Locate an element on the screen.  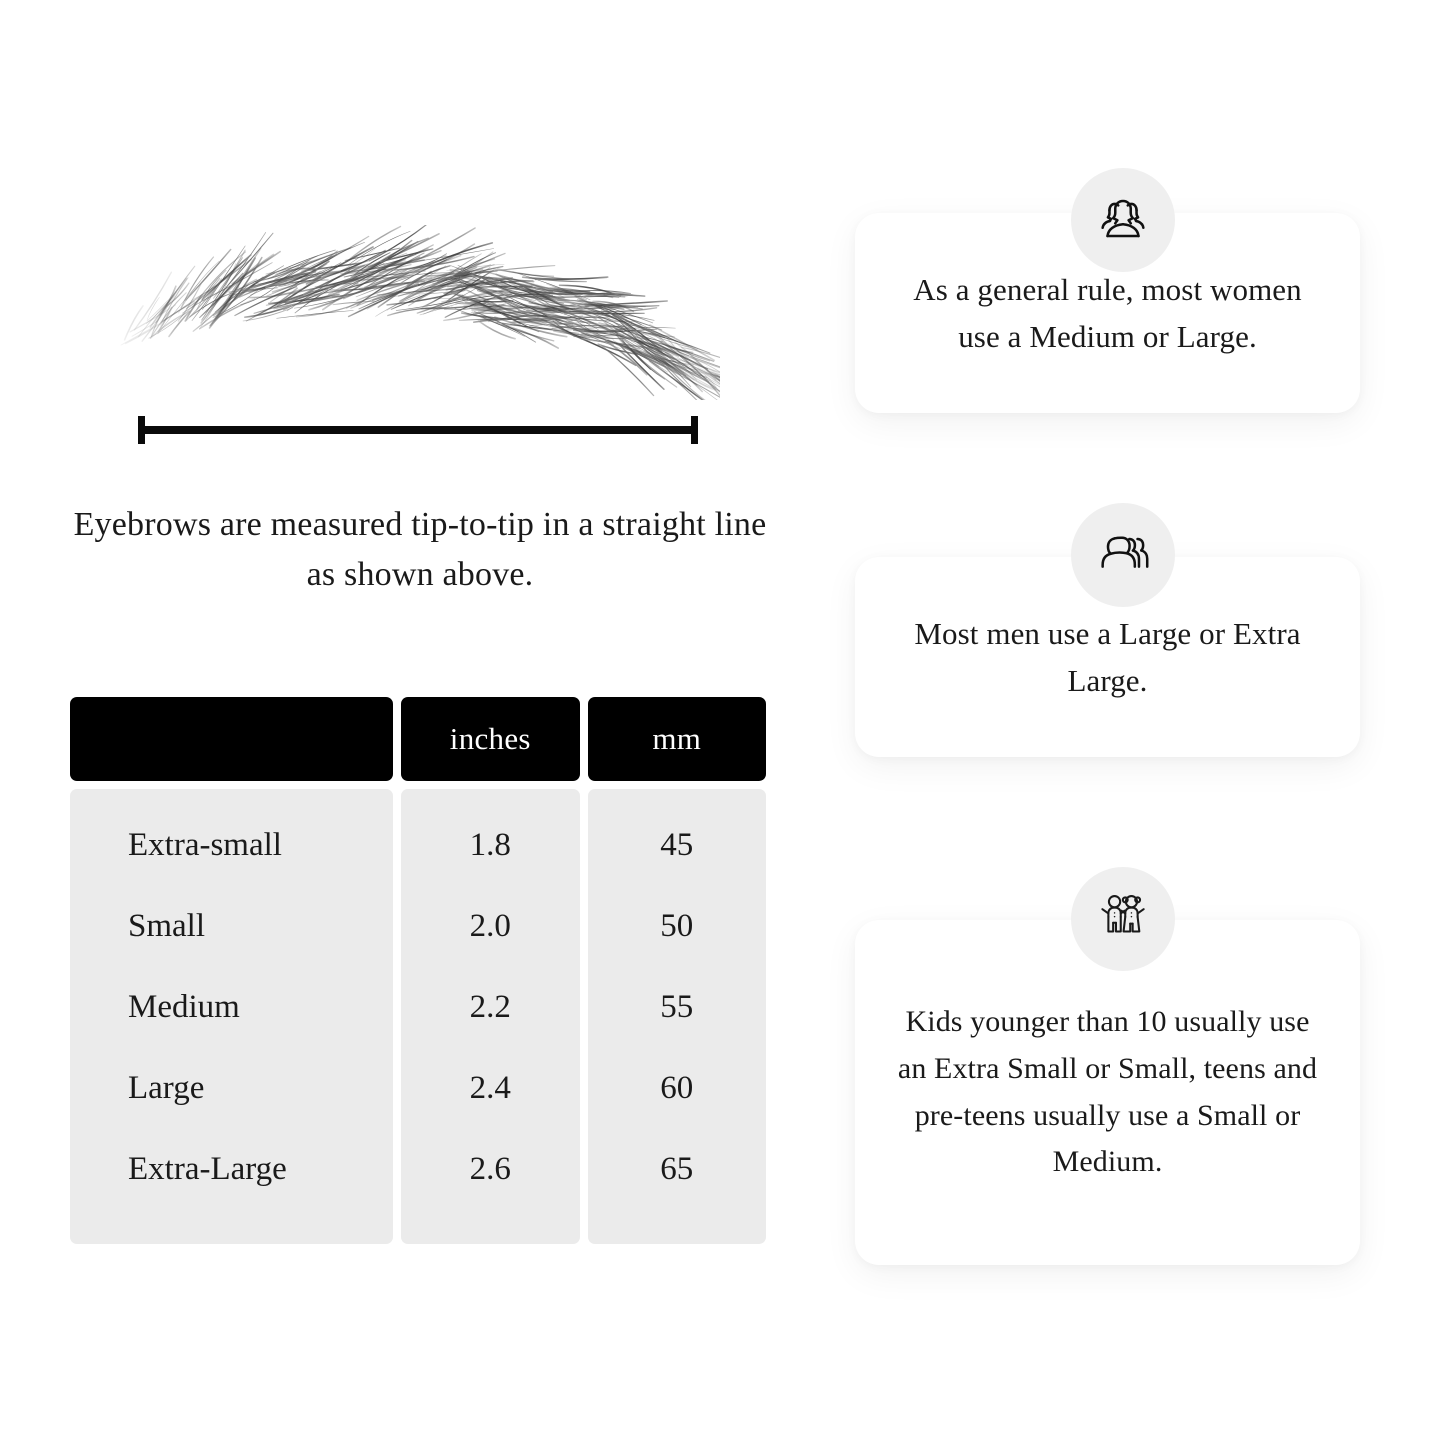
table-header-inches: inches is located at coordinates (490, 739).